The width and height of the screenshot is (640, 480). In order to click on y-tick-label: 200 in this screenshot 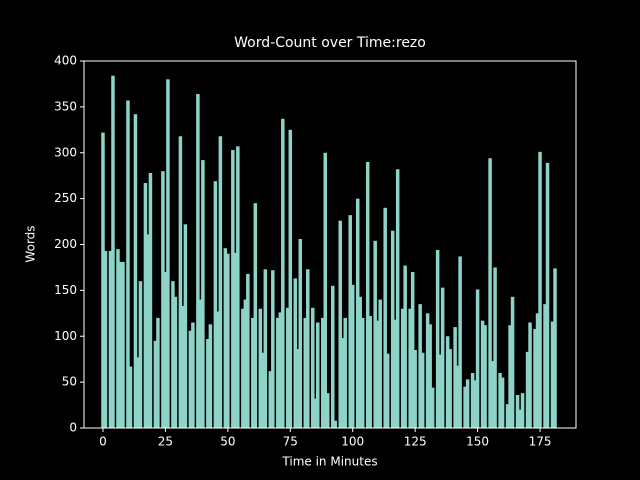, I will do `click(65, 244)`.